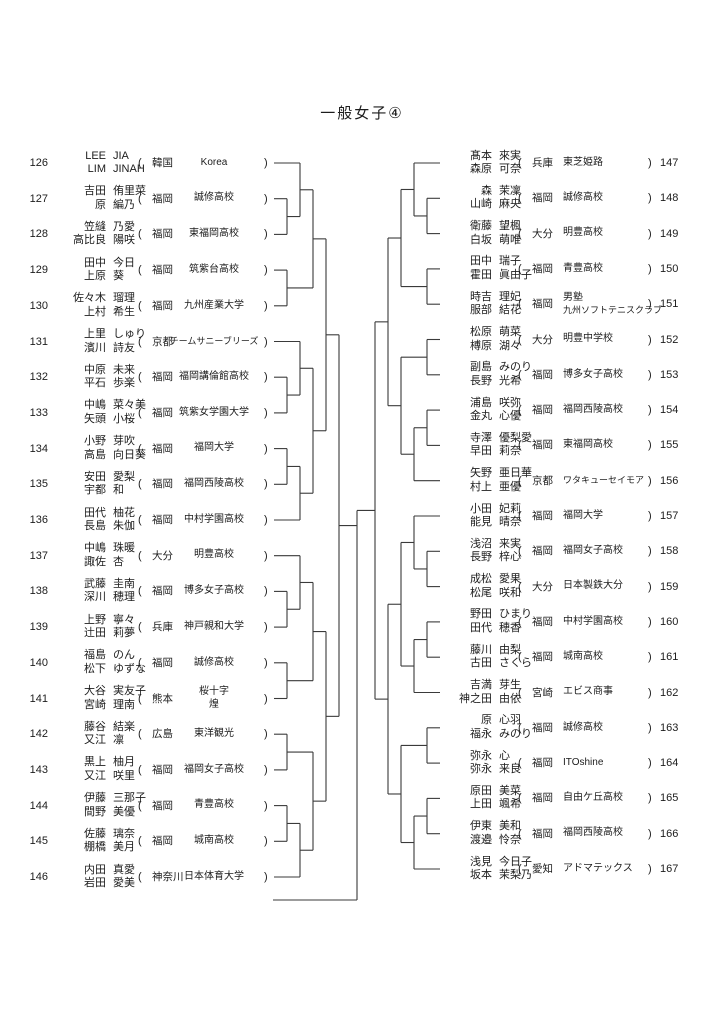 This screenshot has width=724, height=1024. What do you see at coordinates (502, 474) in the screenshot?
I see `player1: 矢野 亜日華` at bounding box center [502, 474].